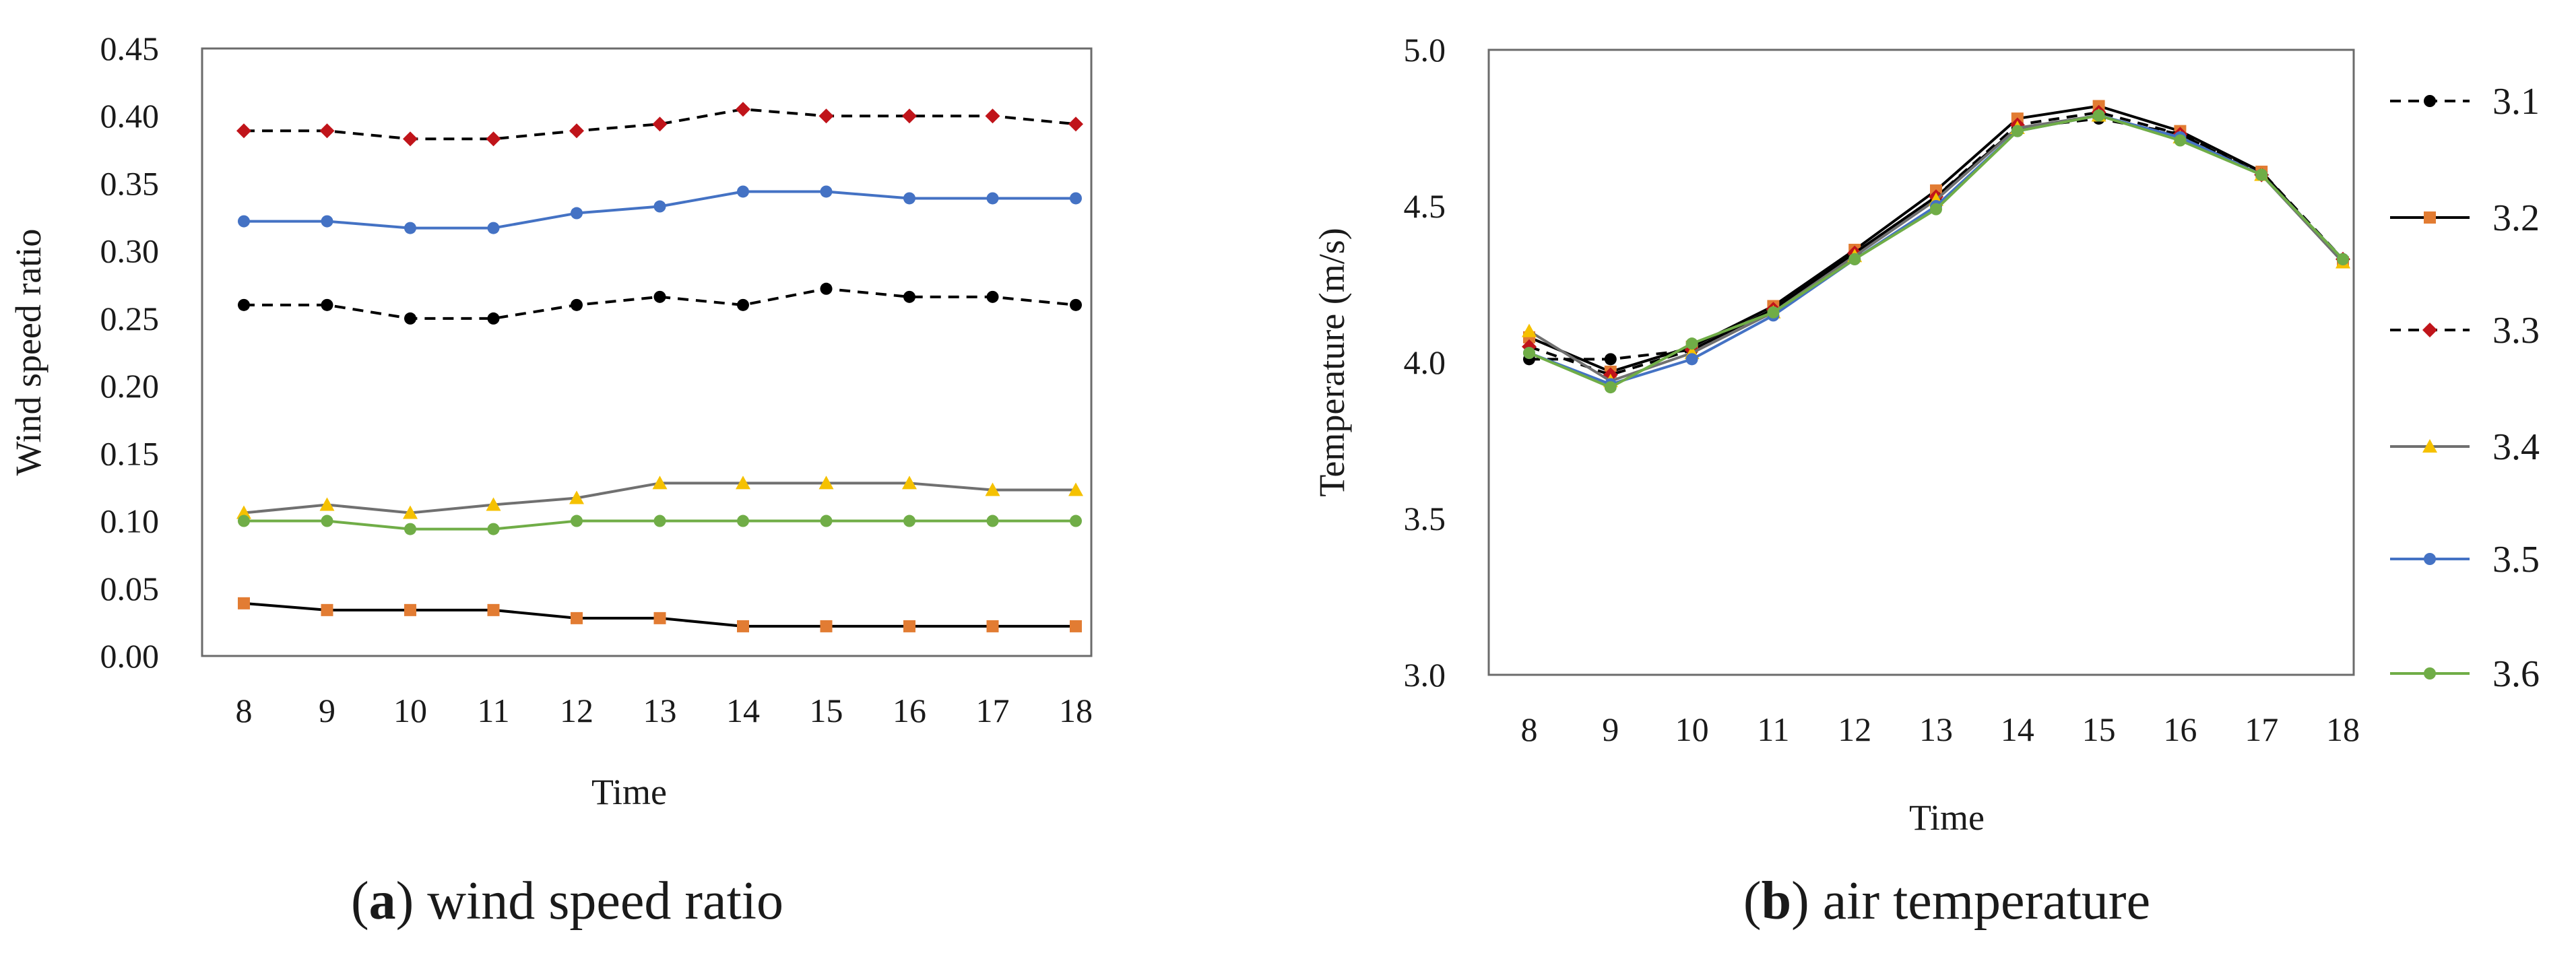 The height and width of the screenshot is (957, 2576). Describe the element at coordinates (28, 352) in the screenshot. I see `y-axis-title-a: Wind speed ratio` at that location.